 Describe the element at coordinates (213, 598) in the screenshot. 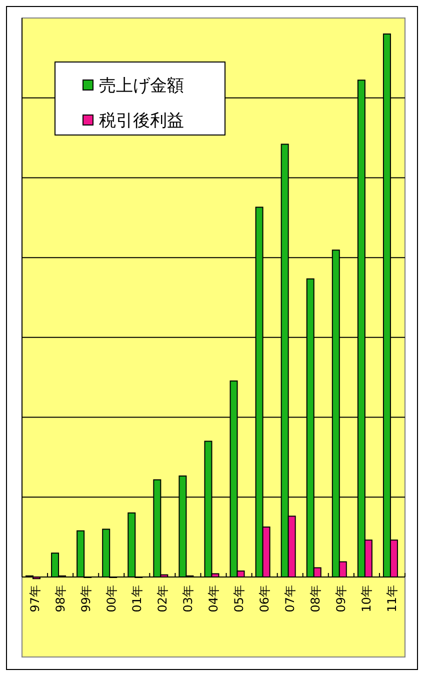

I see `x-tick-label: 04年` at that location.